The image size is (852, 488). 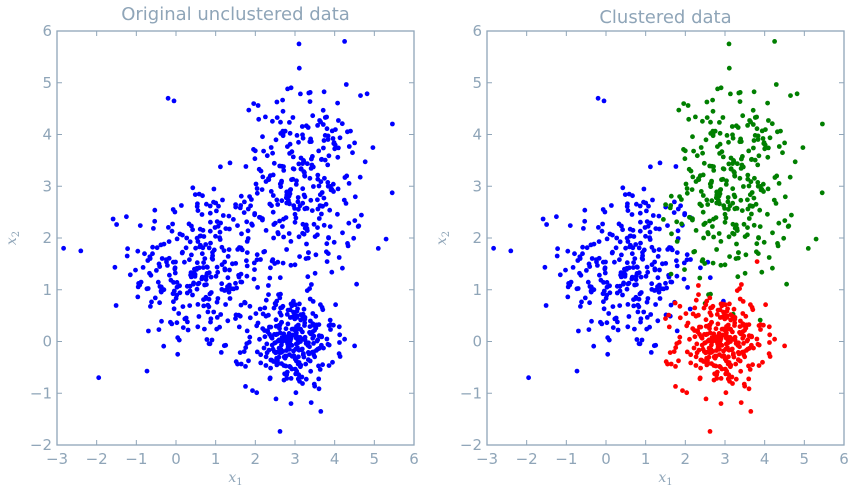 I want to click on y-tick-label: 2, so click(x=47, y=238).